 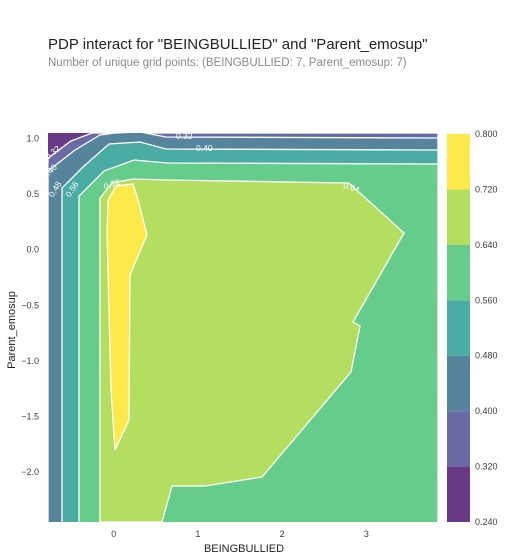 I want to click on colorbar-tick-label: 0.320, so click(x=486, y=467).